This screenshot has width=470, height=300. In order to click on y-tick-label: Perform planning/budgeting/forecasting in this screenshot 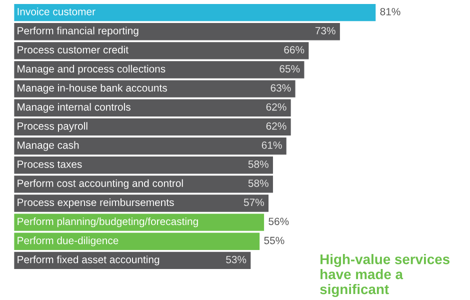, I will do `click(108, 222)`.